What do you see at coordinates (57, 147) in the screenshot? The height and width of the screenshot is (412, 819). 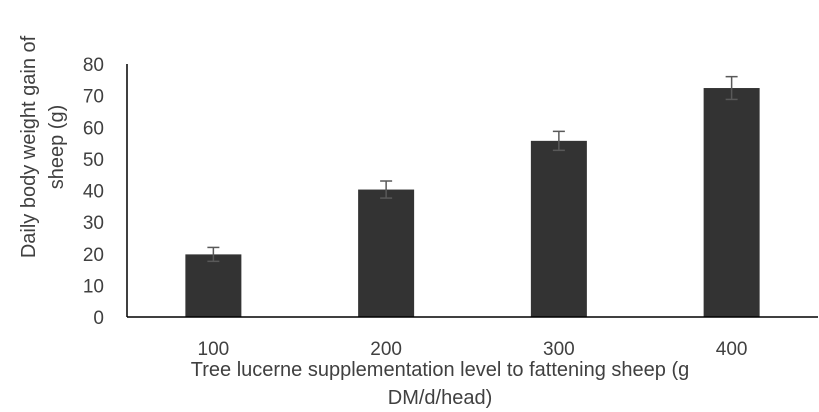 I see `y-axis-title-line-2: sheep (g)` at bounding box center [57, 147].